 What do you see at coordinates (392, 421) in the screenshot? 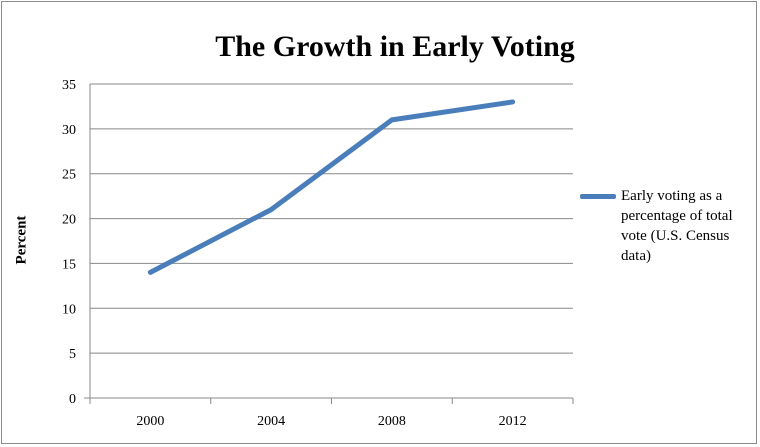
I see `x-tick-label: 2008` at bounding box center [392, 421].